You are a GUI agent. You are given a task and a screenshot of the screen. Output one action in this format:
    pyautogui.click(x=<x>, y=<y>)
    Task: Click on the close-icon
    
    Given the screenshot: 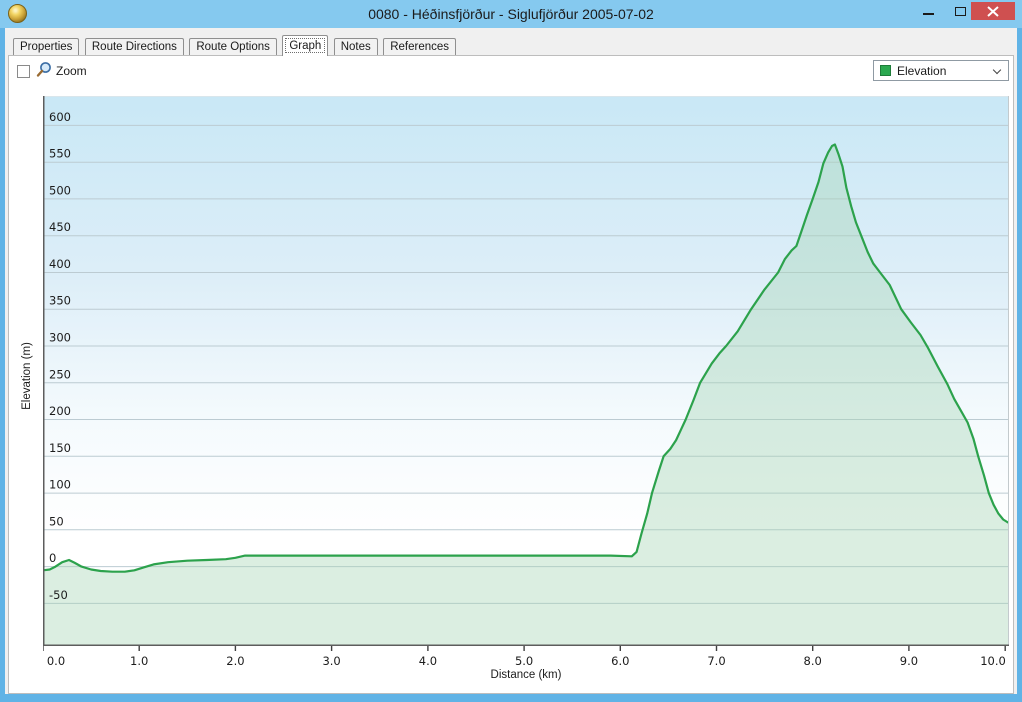 What is the action you would take?
    pyautogui.click(x=993, y=11)
    